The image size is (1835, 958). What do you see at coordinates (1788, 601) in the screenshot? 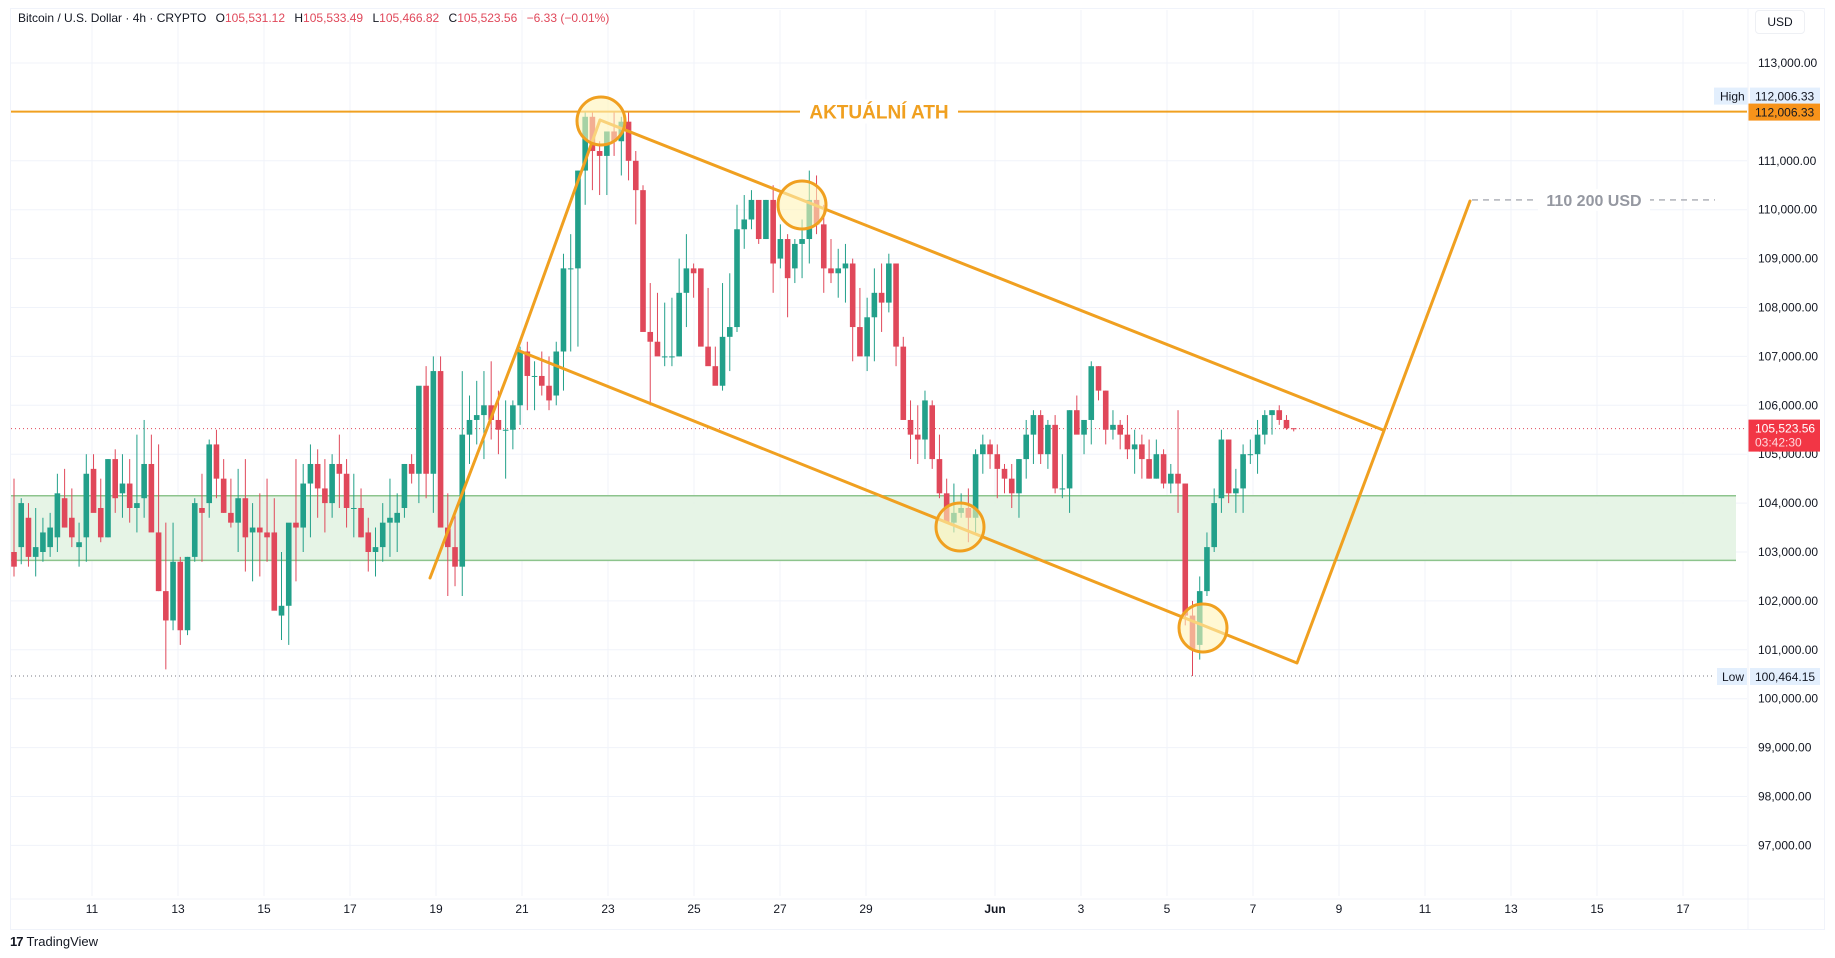
I see `price-tick-label: 102,000.00` at bounding box center [1788, 601].